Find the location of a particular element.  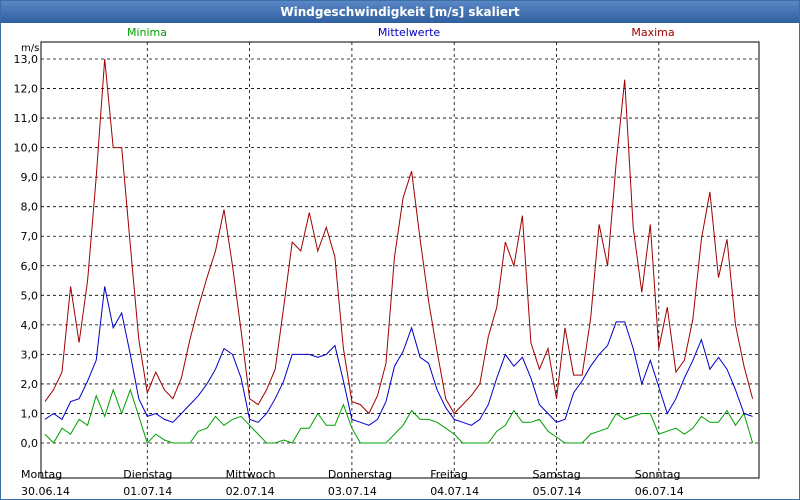

series-line-minima is located at coordinates (399, 416).